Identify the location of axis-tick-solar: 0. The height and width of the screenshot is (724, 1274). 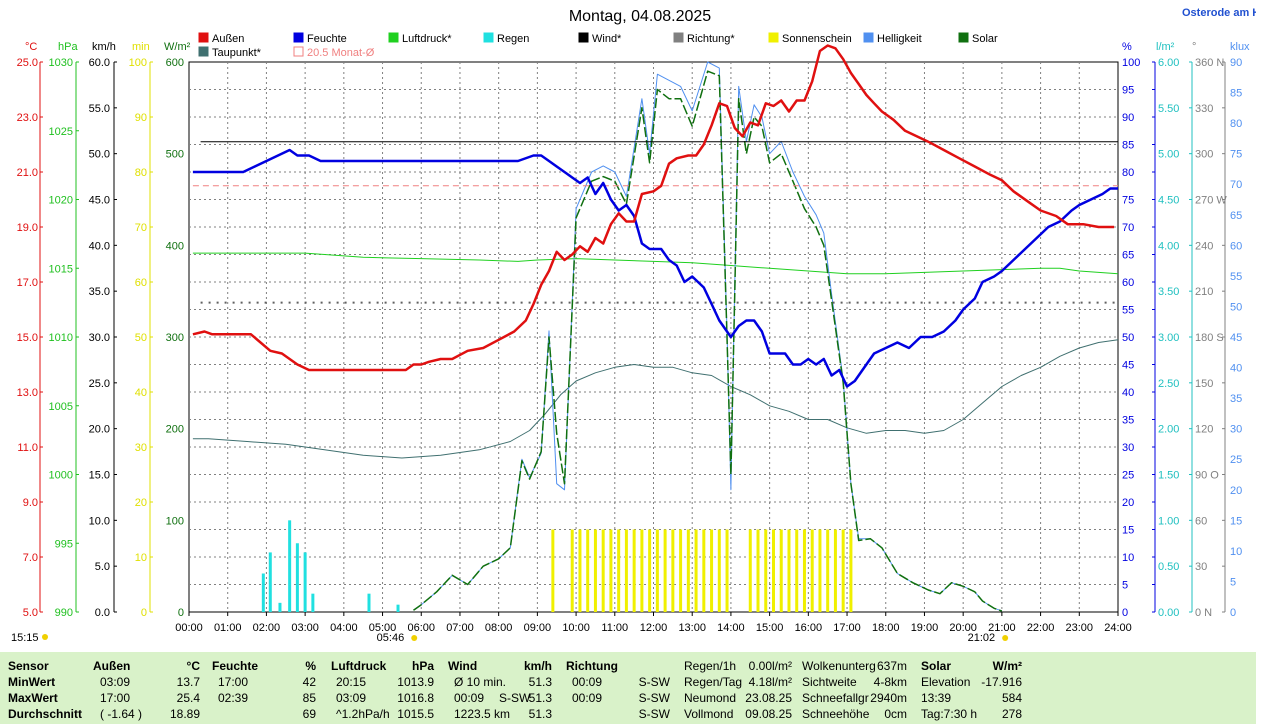
(181, 613).